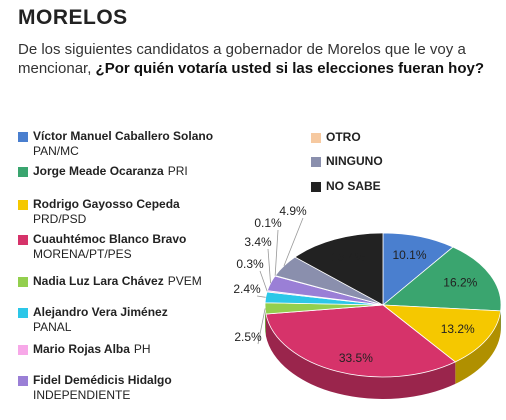  I want to click on legend-party: PANAL, so click(52, 327).